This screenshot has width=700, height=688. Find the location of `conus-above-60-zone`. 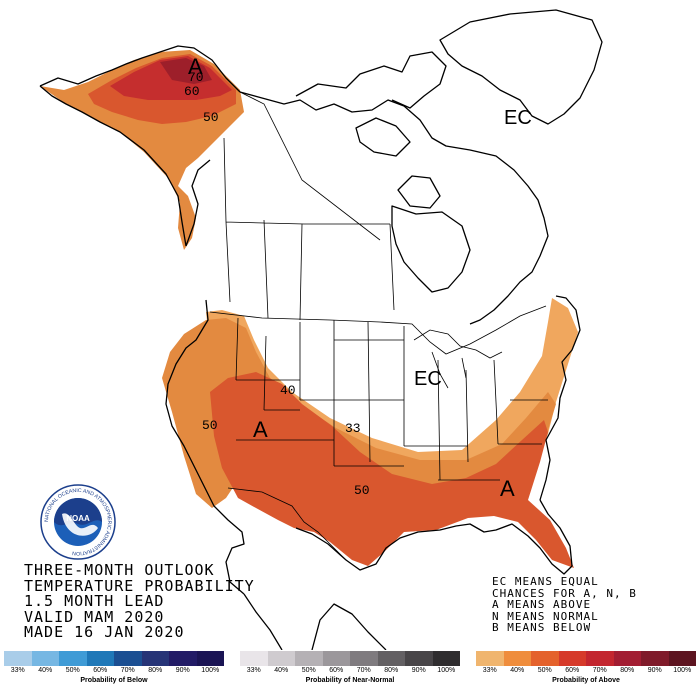

conus-above-60-zone is located at coordinates (392, 470).